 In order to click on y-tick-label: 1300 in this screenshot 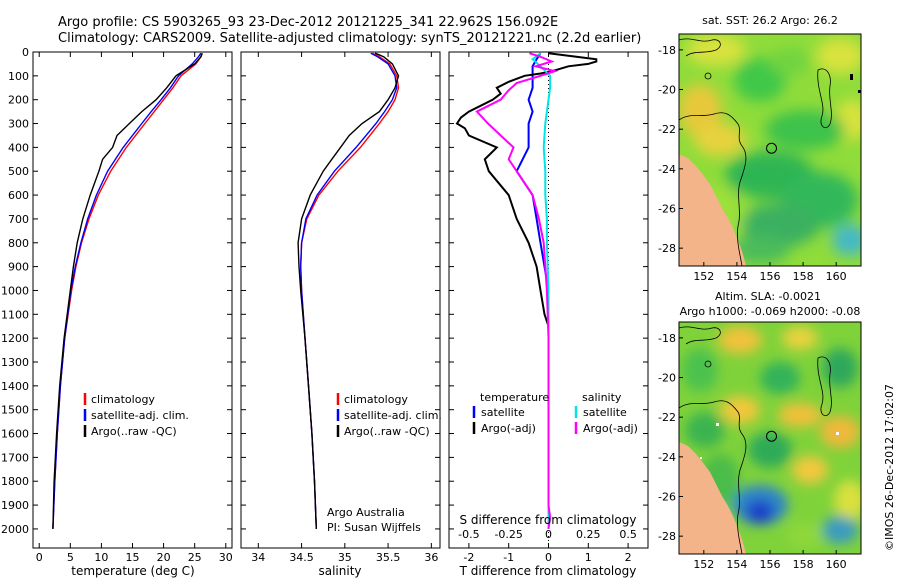, I will do `click(15, 362)`.